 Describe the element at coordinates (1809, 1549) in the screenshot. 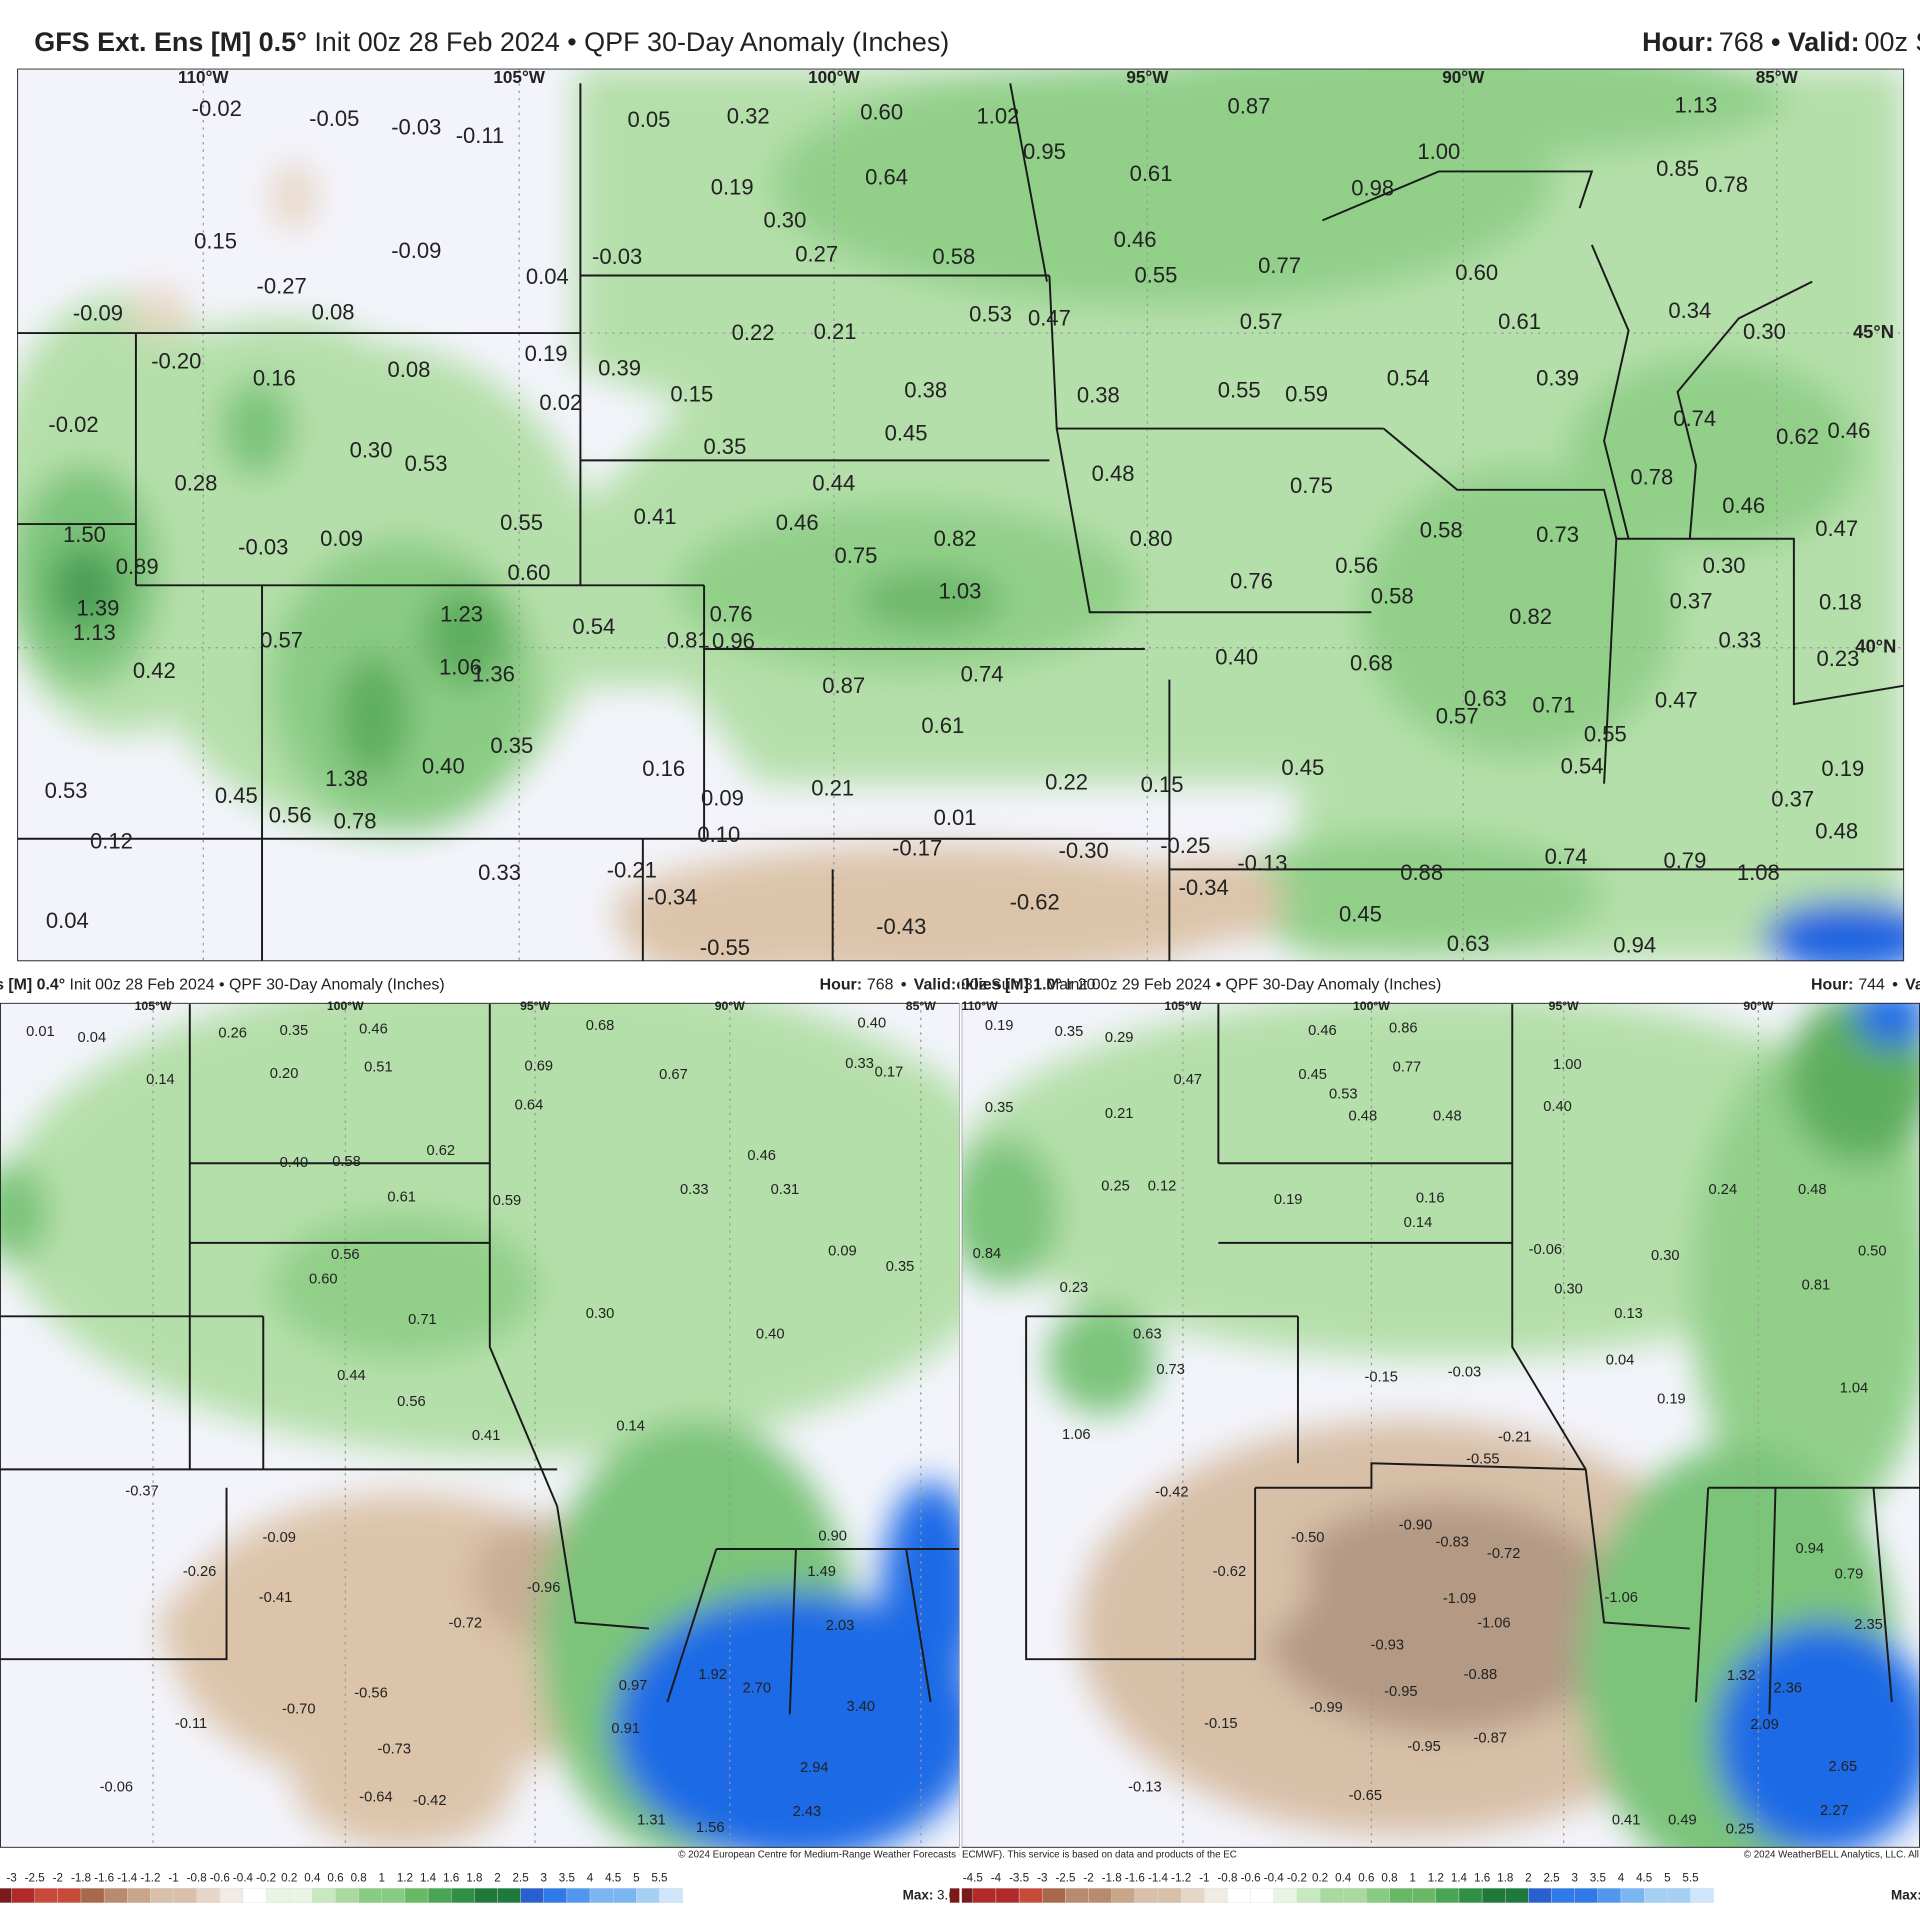

I see `value-label: 0.94` at that location.